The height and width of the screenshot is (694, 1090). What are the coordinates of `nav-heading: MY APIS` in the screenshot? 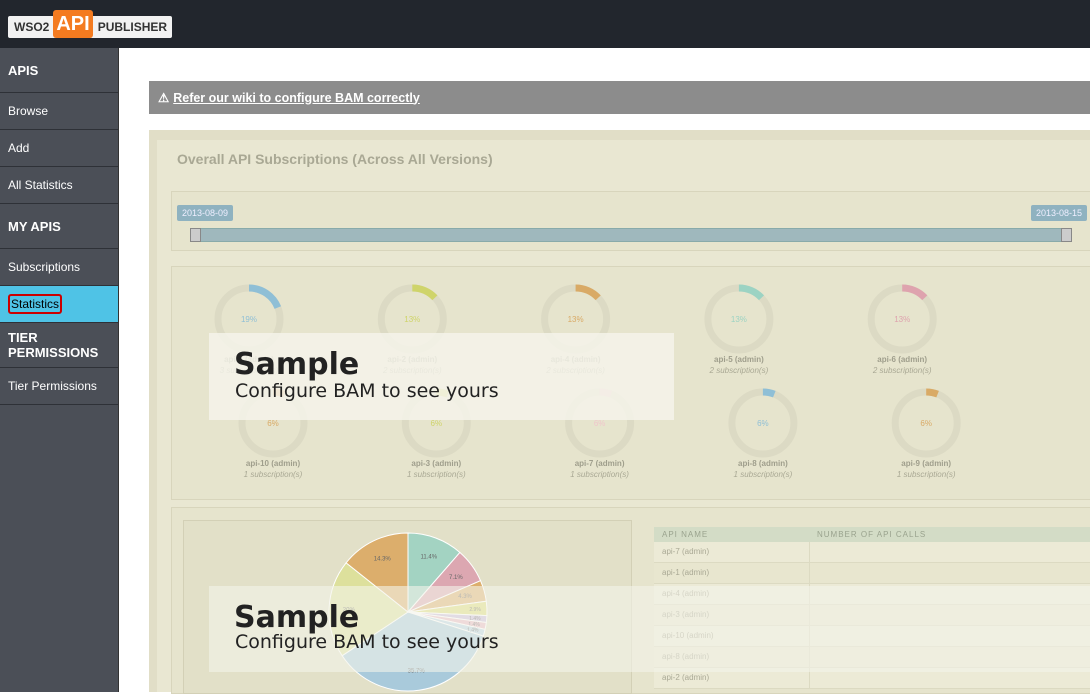 It's located at (59, 226).